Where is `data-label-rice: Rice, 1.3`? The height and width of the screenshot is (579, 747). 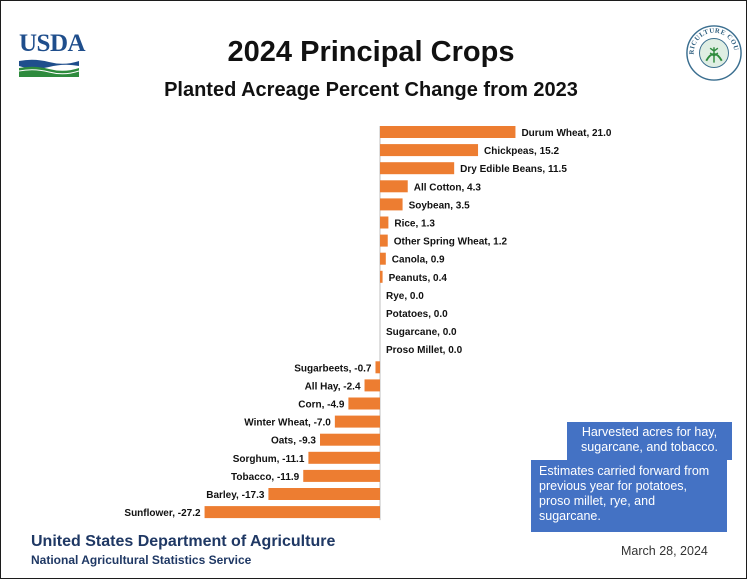
data-label-rice: Rice, 1.3 is located at coordinates (414, 224).